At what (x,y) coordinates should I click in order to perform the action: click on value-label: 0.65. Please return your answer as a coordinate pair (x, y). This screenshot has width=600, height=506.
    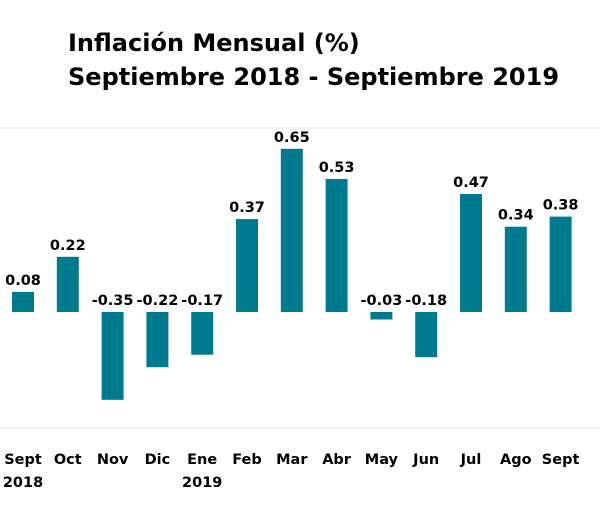
    Looking at the image, I should click on (292, 138).